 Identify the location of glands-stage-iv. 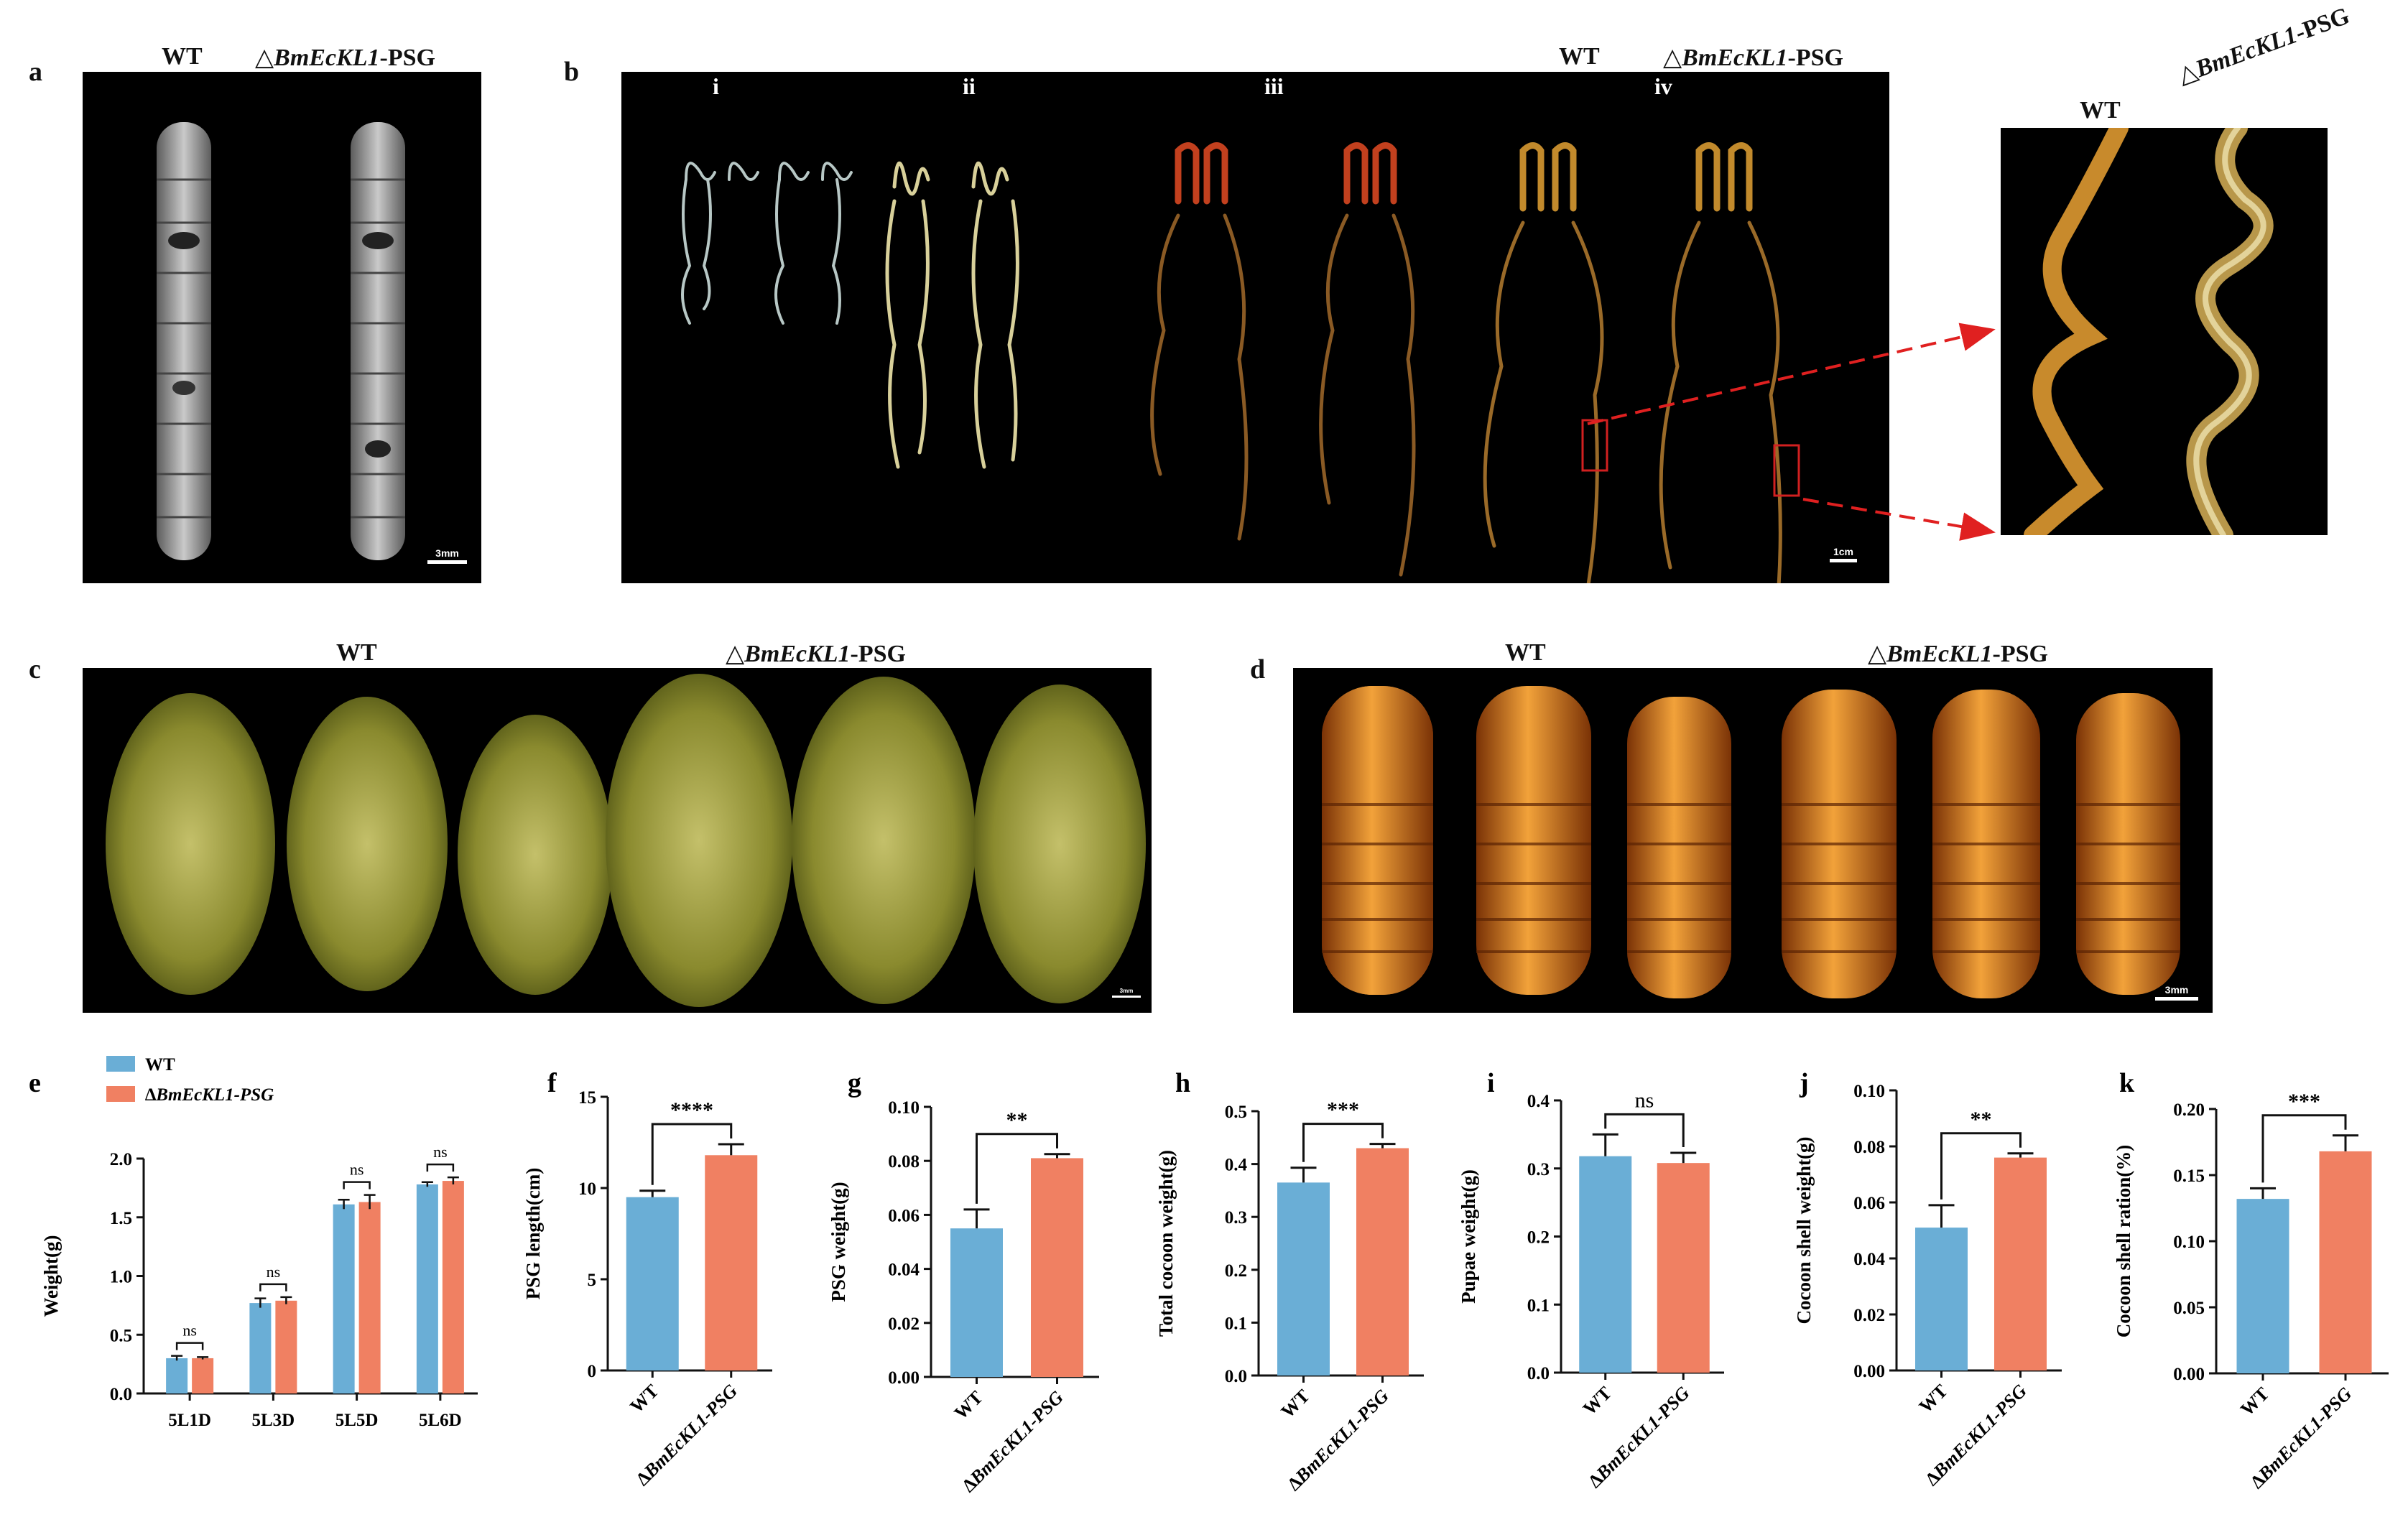
(1636, 177).